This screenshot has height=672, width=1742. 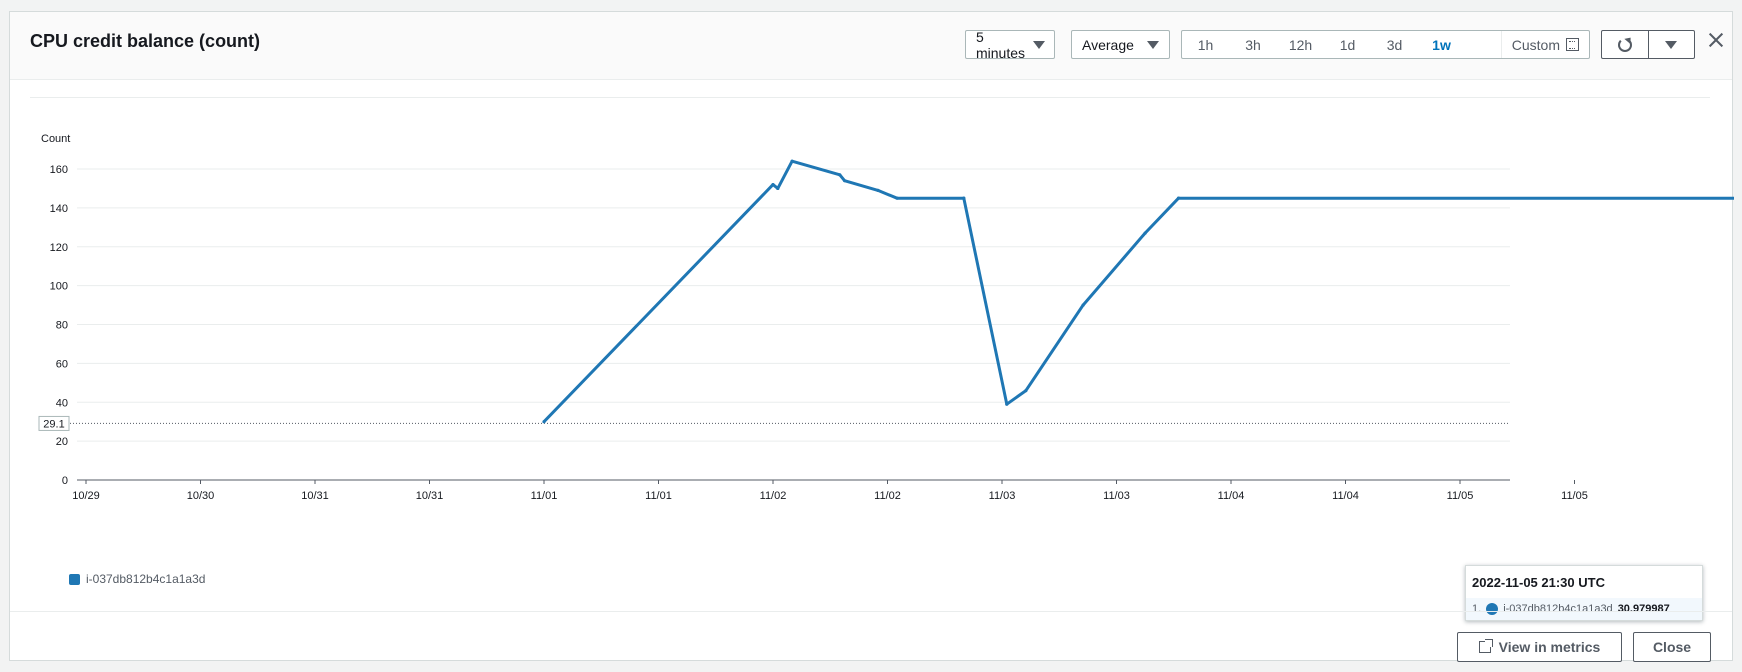 What do you see at coordinates (870, 97) in the screenshot?
I see `divider` at bounding box center [870, 97].